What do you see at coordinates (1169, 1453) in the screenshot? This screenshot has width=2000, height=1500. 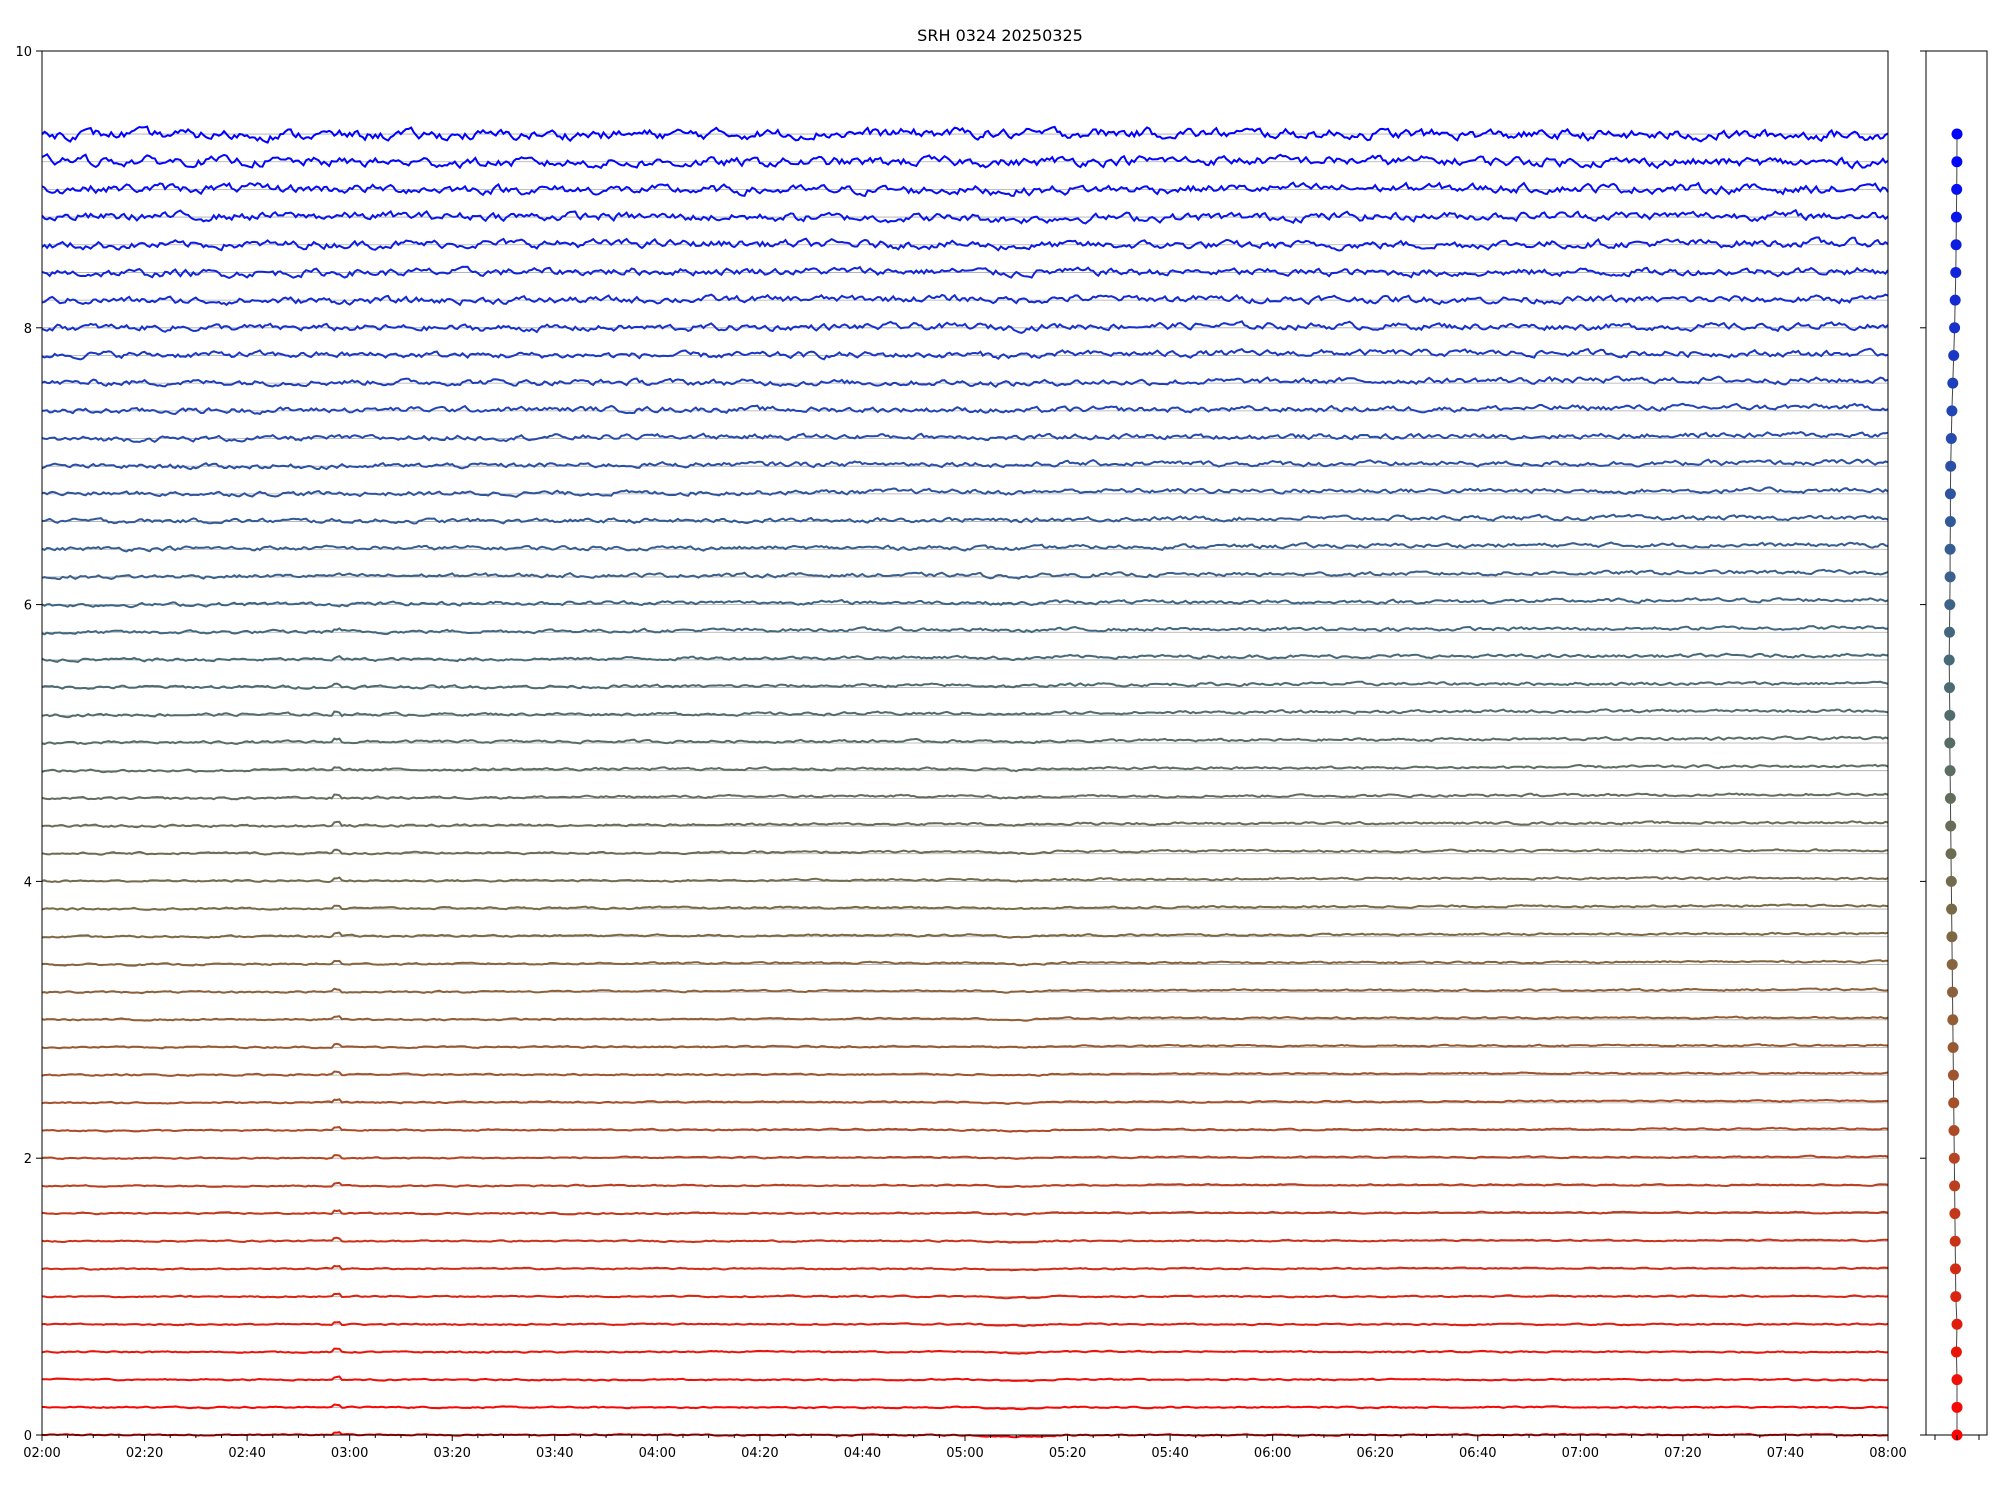 I see `x-tick-label: 05:40` at bounding box center [1169, 1453].